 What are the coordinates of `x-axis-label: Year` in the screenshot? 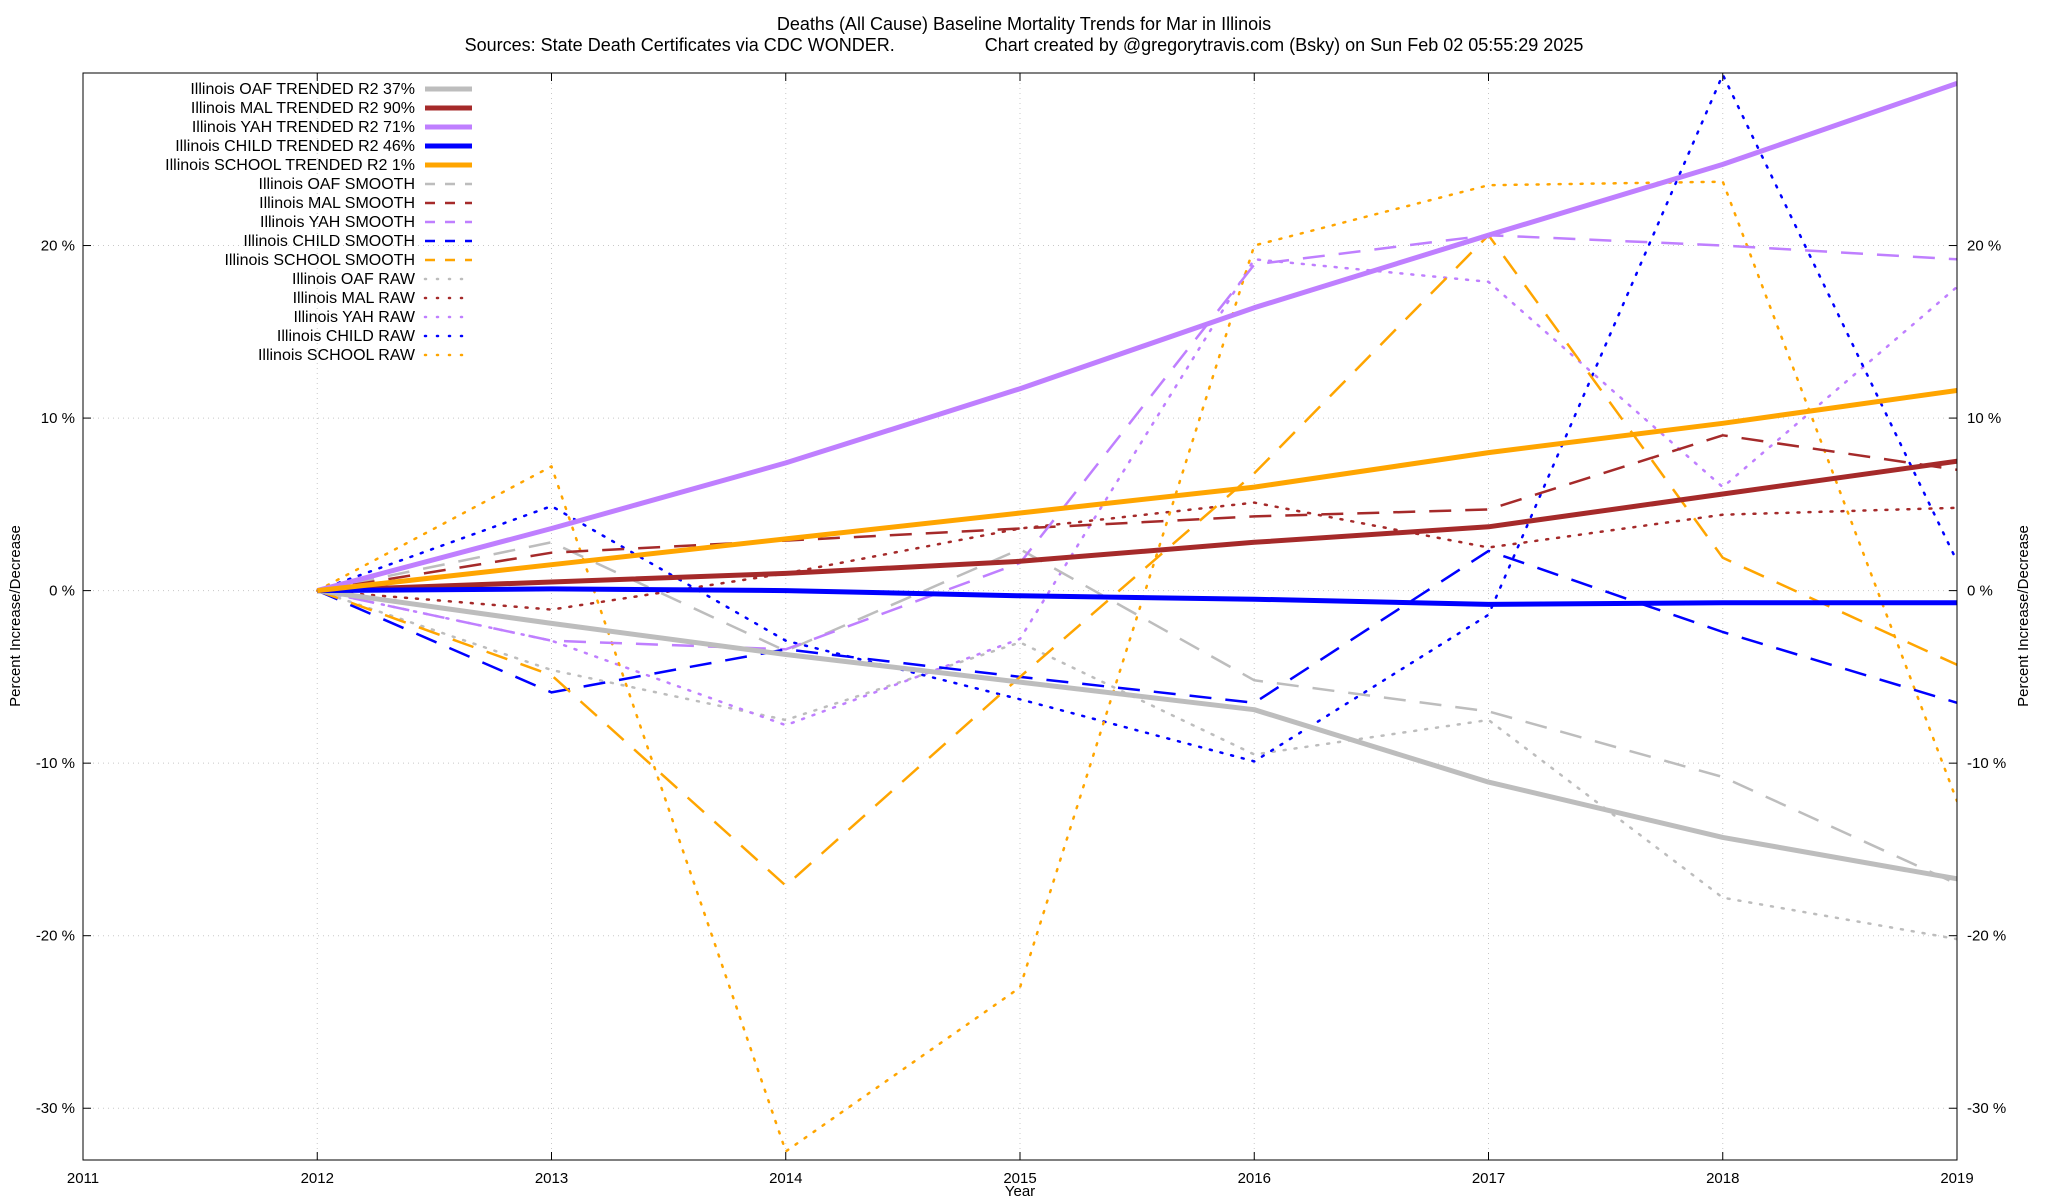 It's located at (1020, 1191).